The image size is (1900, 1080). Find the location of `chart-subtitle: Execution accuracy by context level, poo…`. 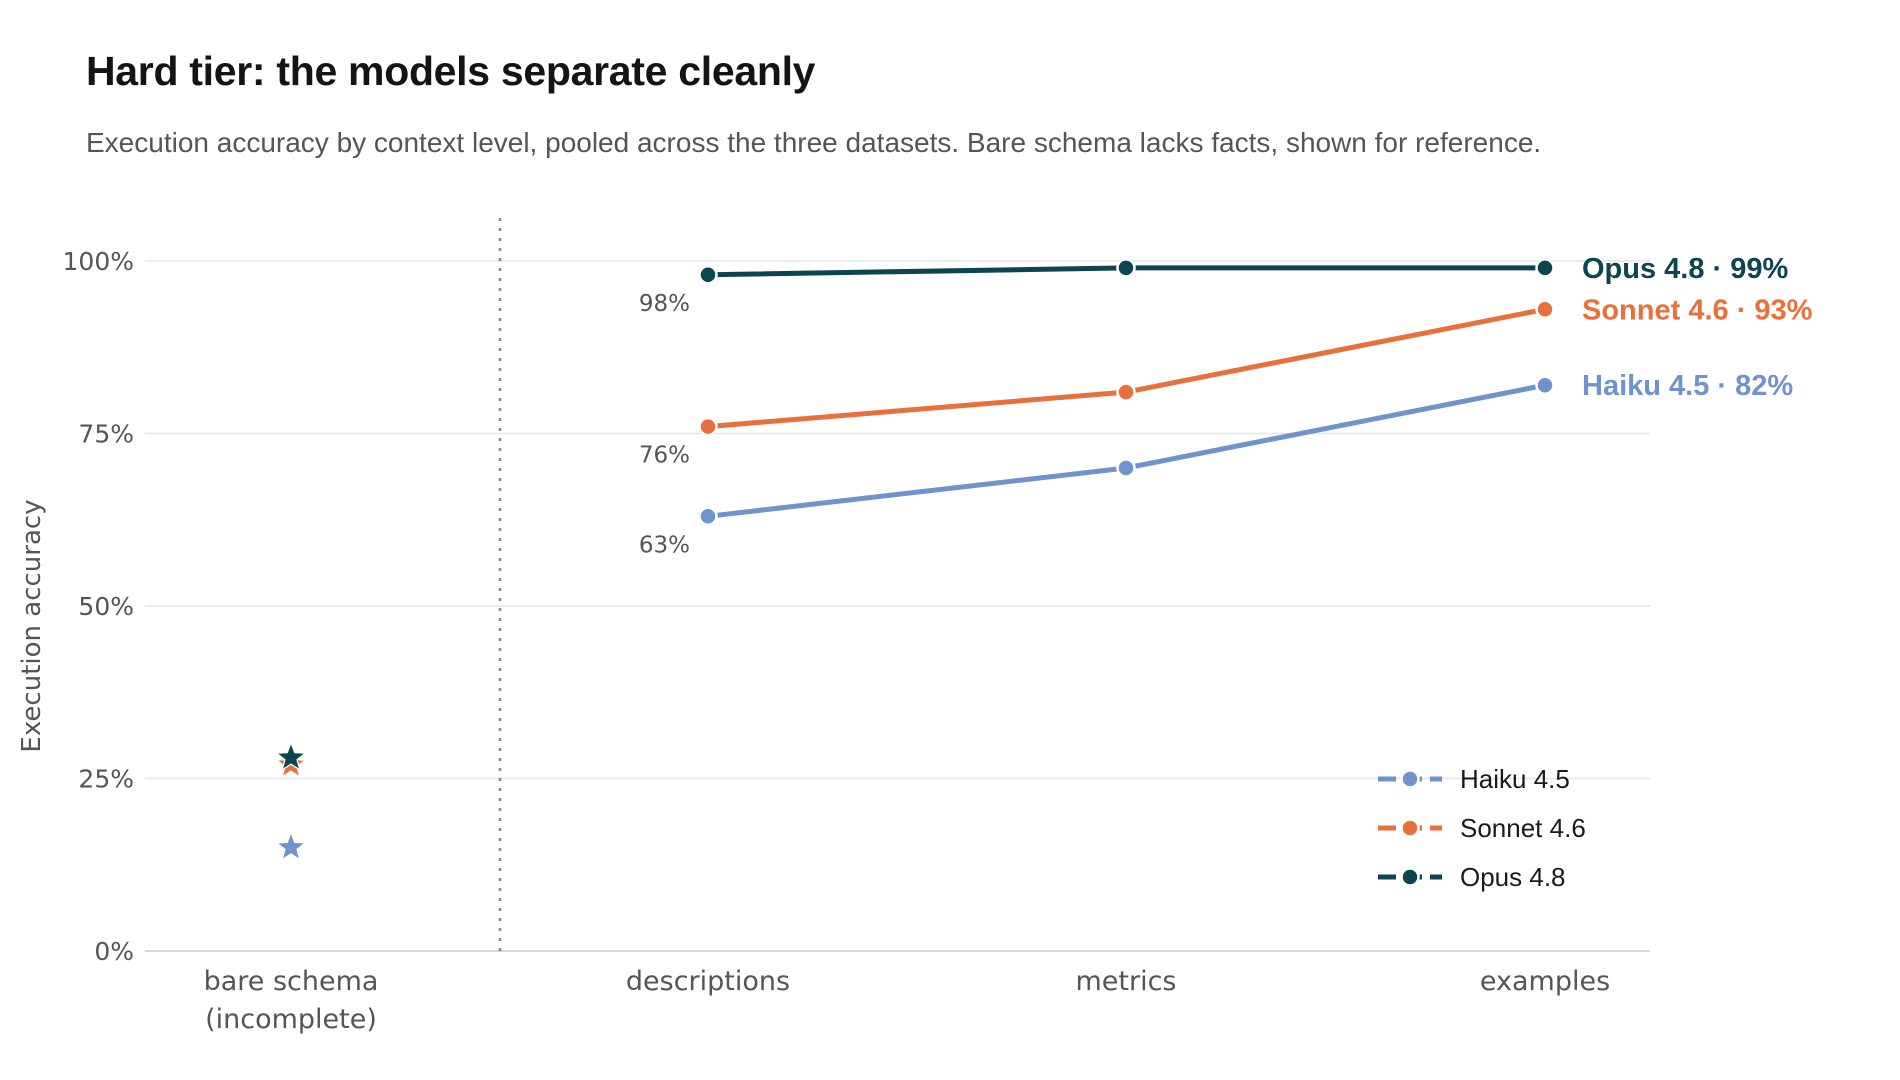

chart-subtitle: Execution accuracy by context level, poo… is located at coordinates (814, 142).